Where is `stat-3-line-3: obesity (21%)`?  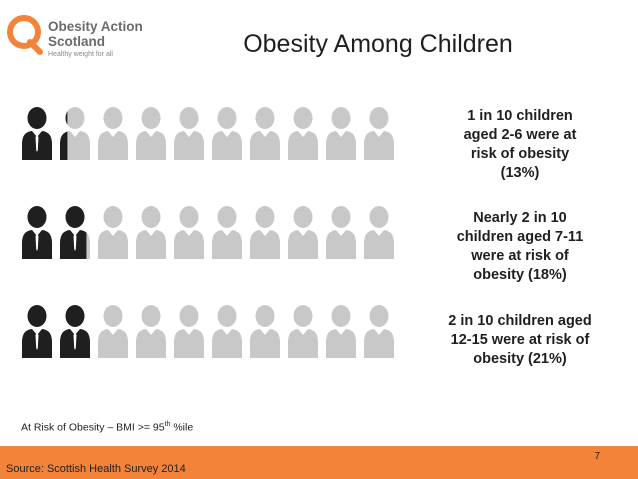 stat-3-line-3: obesity (21%) is located at coordinates (520, 359).